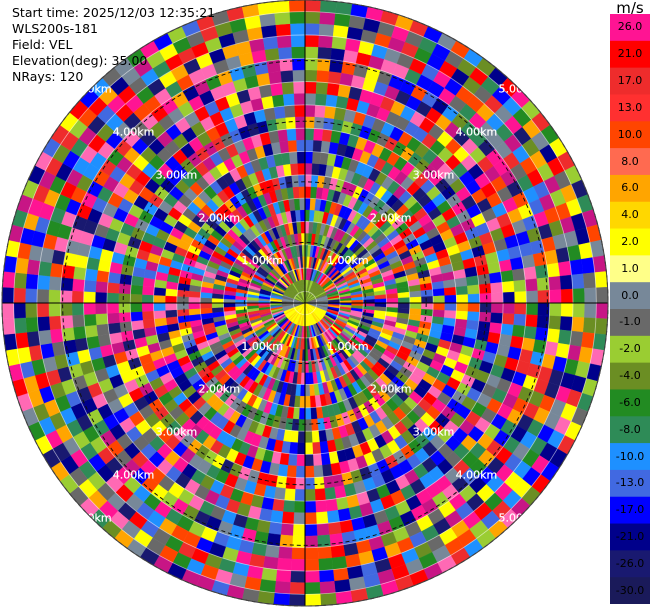  Describe the element at coordinates (630, 376) in the screenshot. I see `colorbar-tick-label: -4.0` at that location.